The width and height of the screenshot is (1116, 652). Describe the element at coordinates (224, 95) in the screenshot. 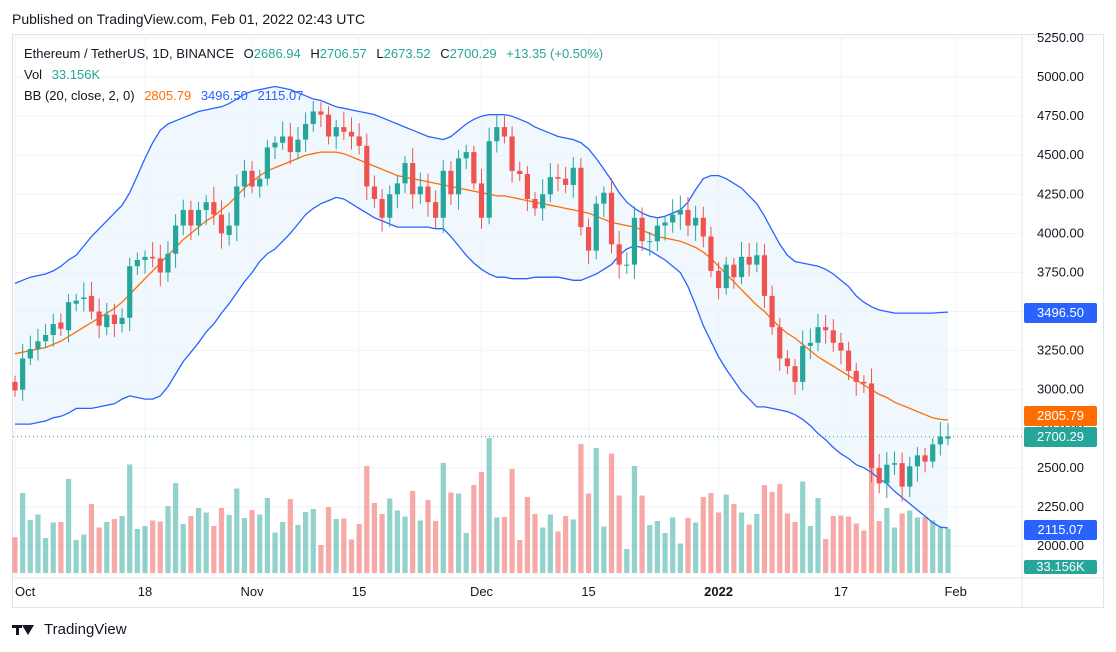

I see `bb-upper-value: 3496.50` at that location.